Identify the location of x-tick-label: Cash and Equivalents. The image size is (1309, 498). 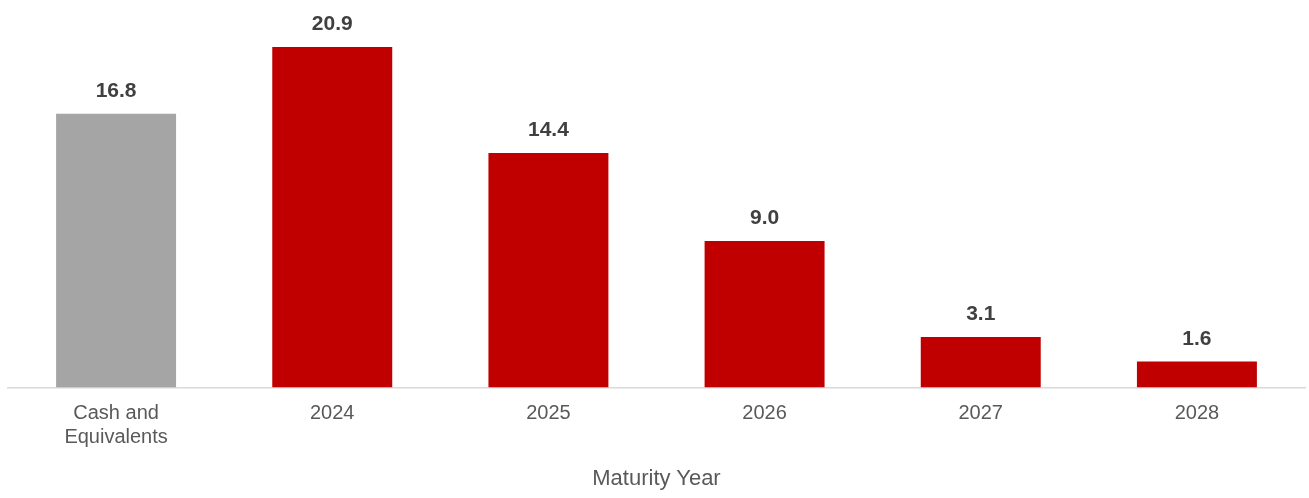
(116, 424).